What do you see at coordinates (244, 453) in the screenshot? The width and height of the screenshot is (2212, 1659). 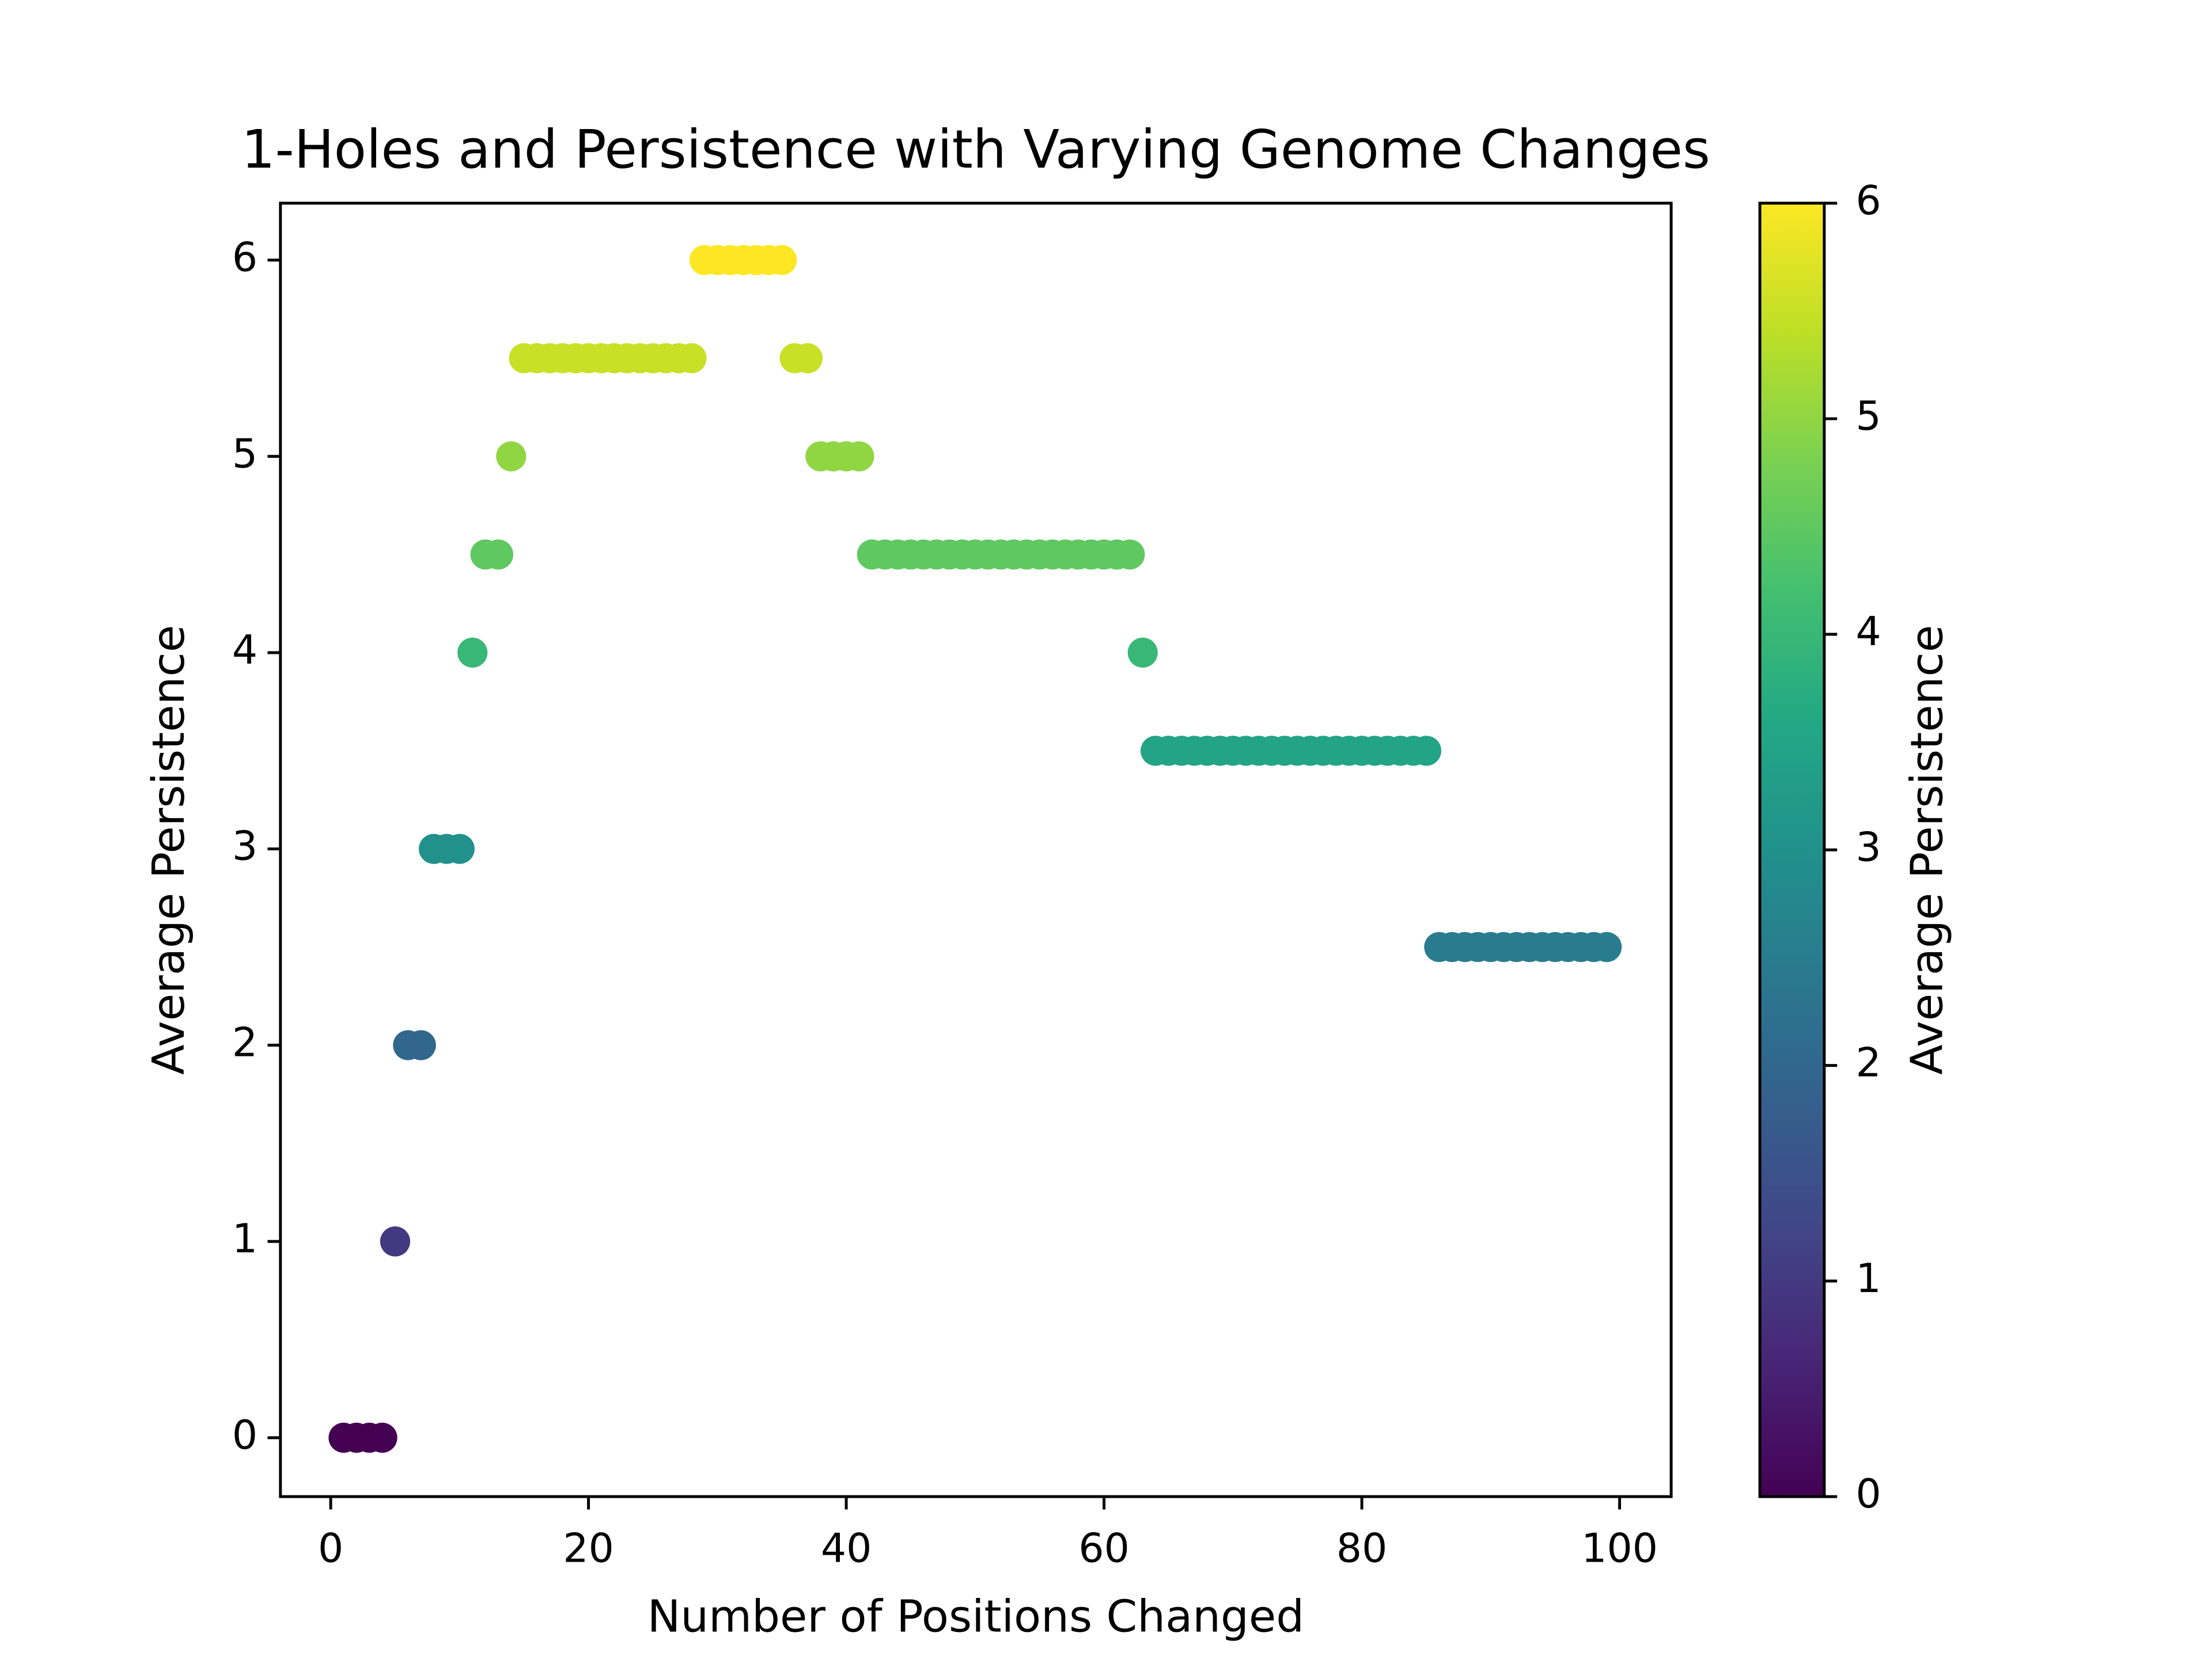 I see `y-tick-label: 5` at bounding box center [244, 453].